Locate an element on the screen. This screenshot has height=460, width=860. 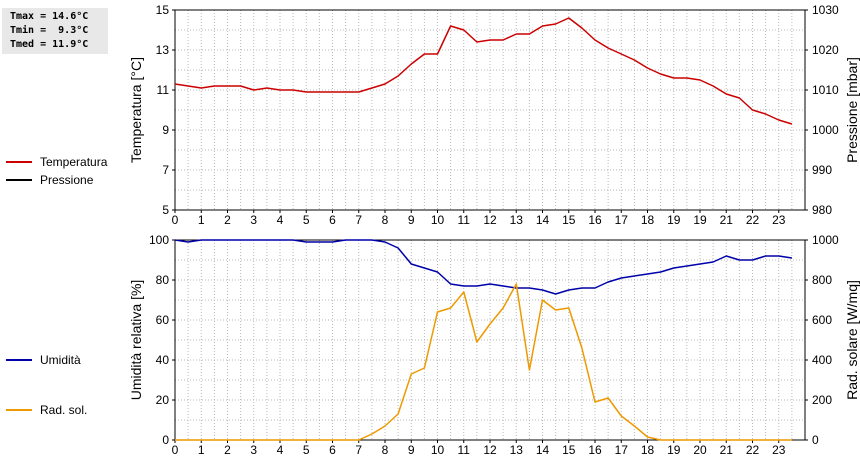
stats-box: Tmax = 14.6°C Tmin = 9.3°C Tmed = 11.9°C is located at coordinates (55, 31).